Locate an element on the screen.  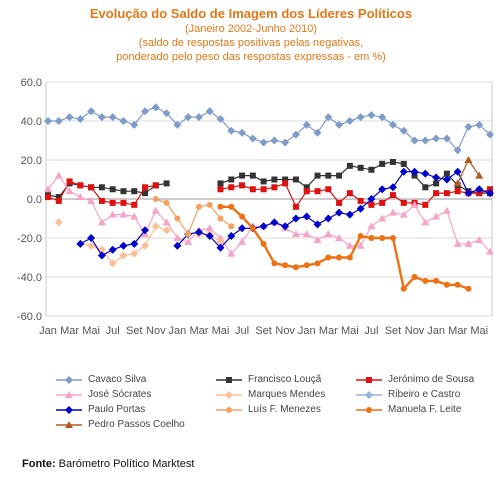
y-tick-label: -60.0 is located at coordinates (29, 317).